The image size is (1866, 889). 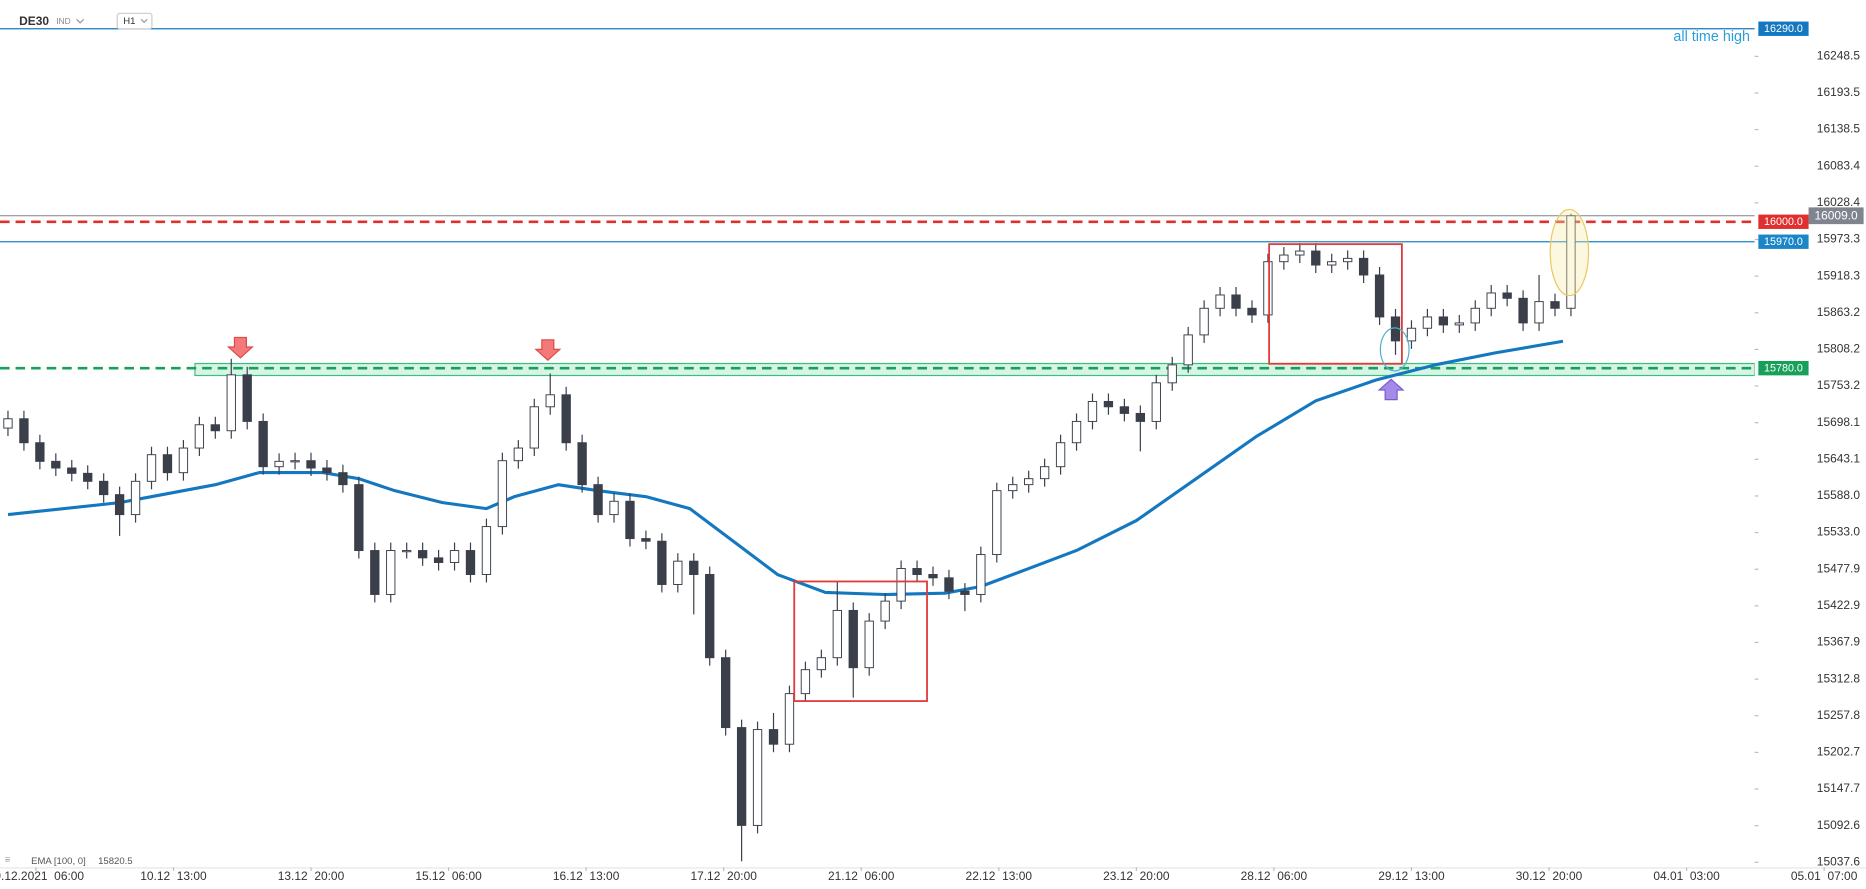 I want to click on level-label: 15780.0, so click(x=1783, y=369).